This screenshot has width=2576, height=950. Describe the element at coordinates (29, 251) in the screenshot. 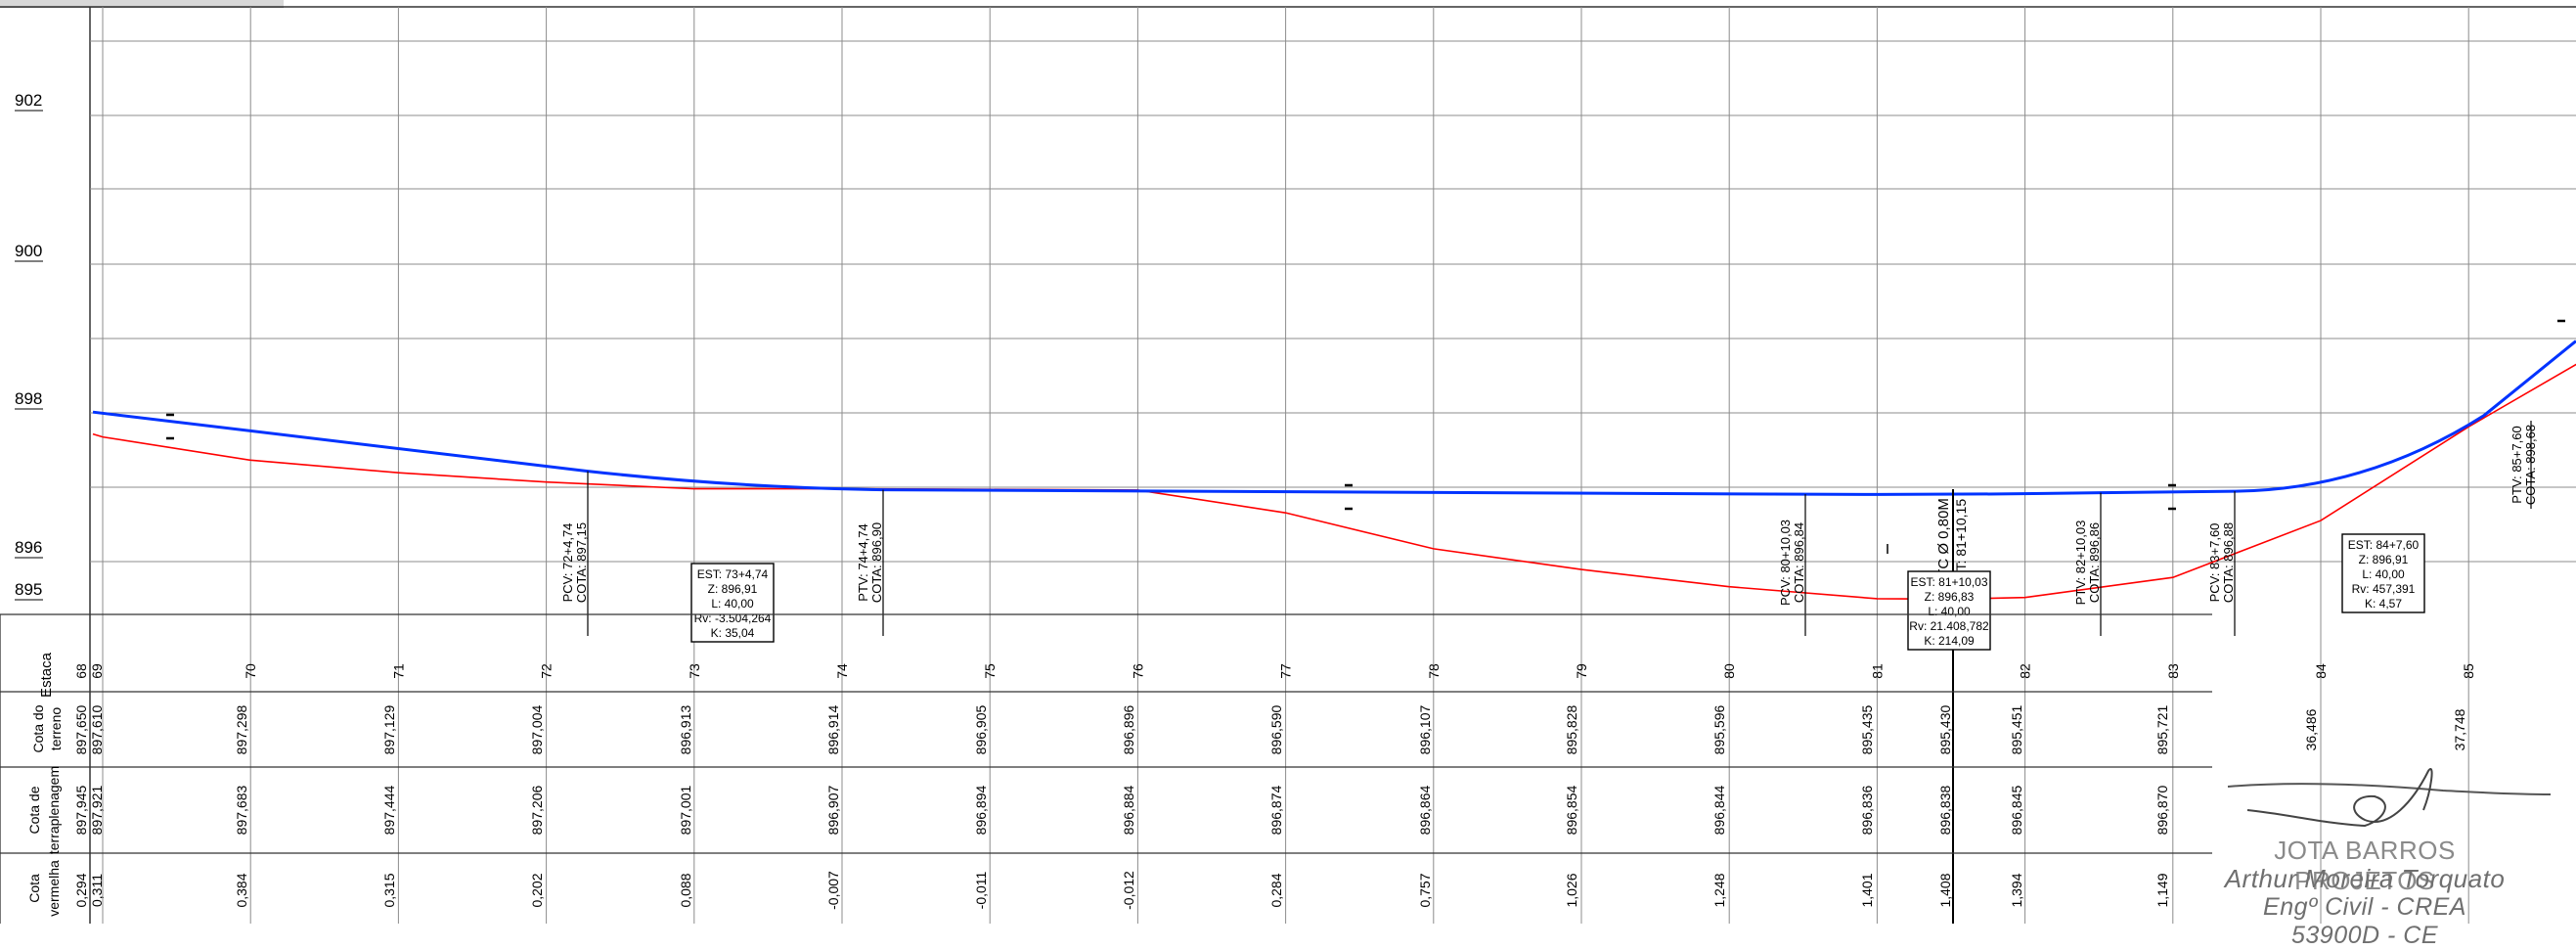

I see `y-axis-label-900: 900` at that location.